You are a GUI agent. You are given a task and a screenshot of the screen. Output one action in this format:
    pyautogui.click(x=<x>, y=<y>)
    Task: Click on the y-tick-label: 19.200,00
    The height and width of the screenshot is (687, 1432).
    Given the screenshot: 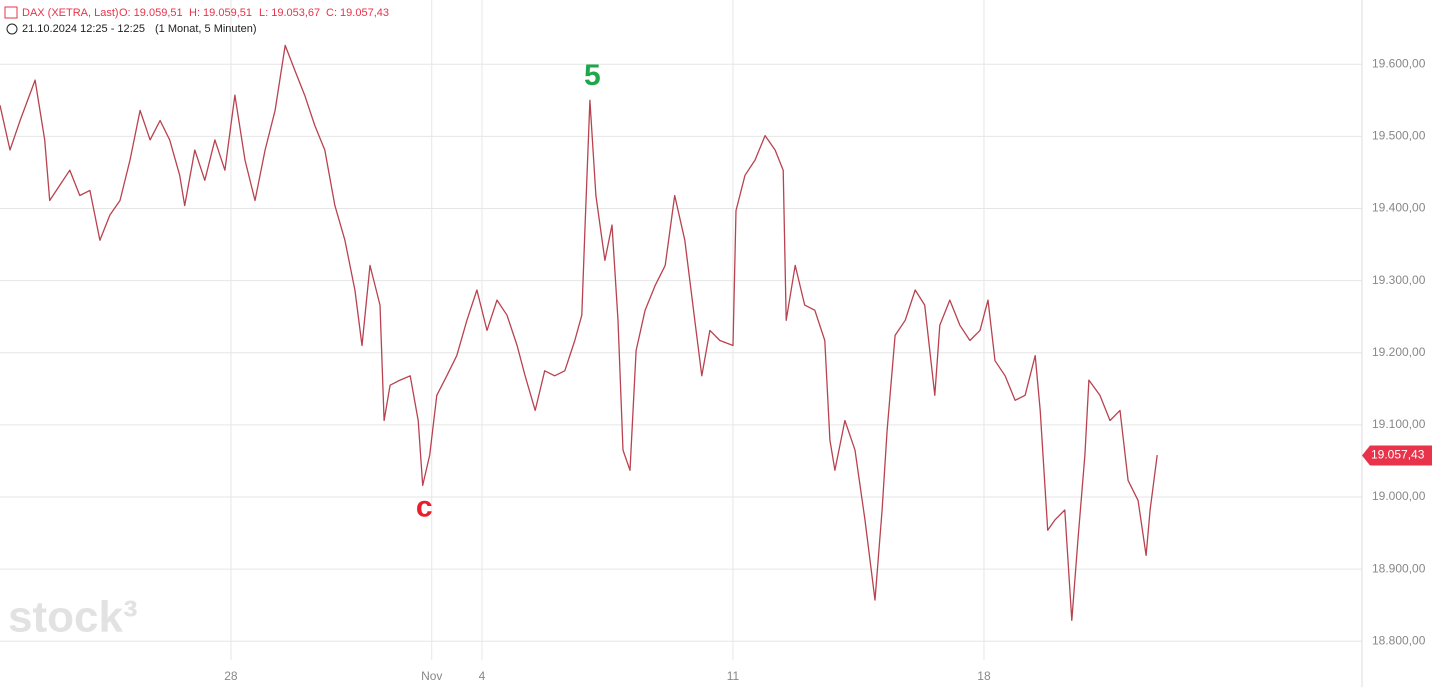 What is the action you would take?
    pyautogui.click(x=1399, y=352)
    